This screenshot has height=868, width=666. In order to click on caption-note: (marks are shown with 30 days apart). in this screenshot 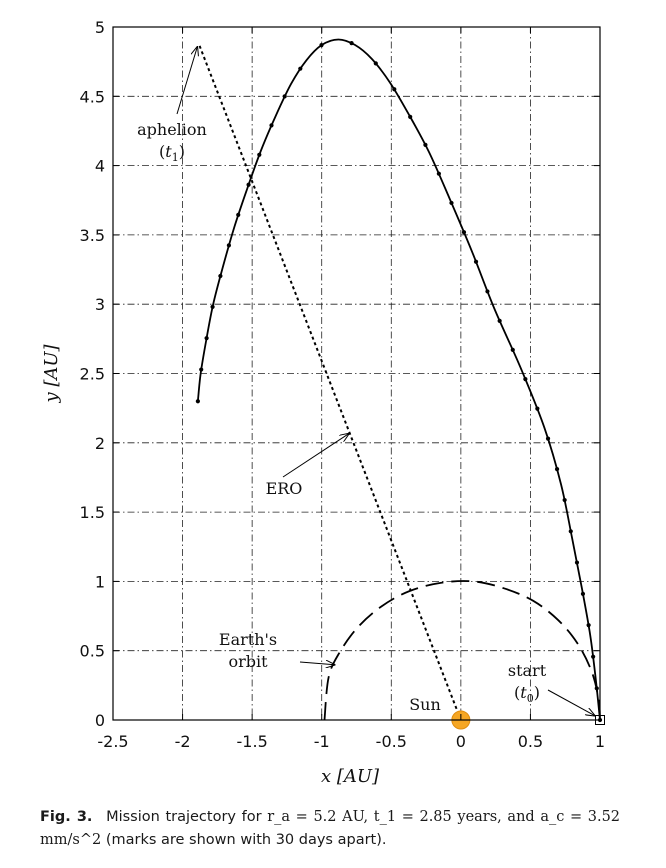, I will do `click(246, 840)`.